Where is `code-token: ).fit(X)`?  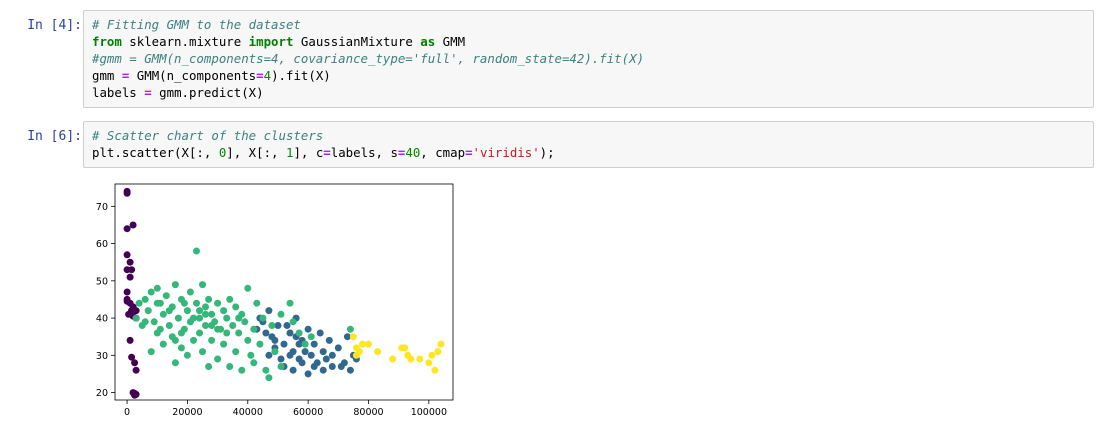 code-token: ).fit(X) is located at coordinates (301, 75).